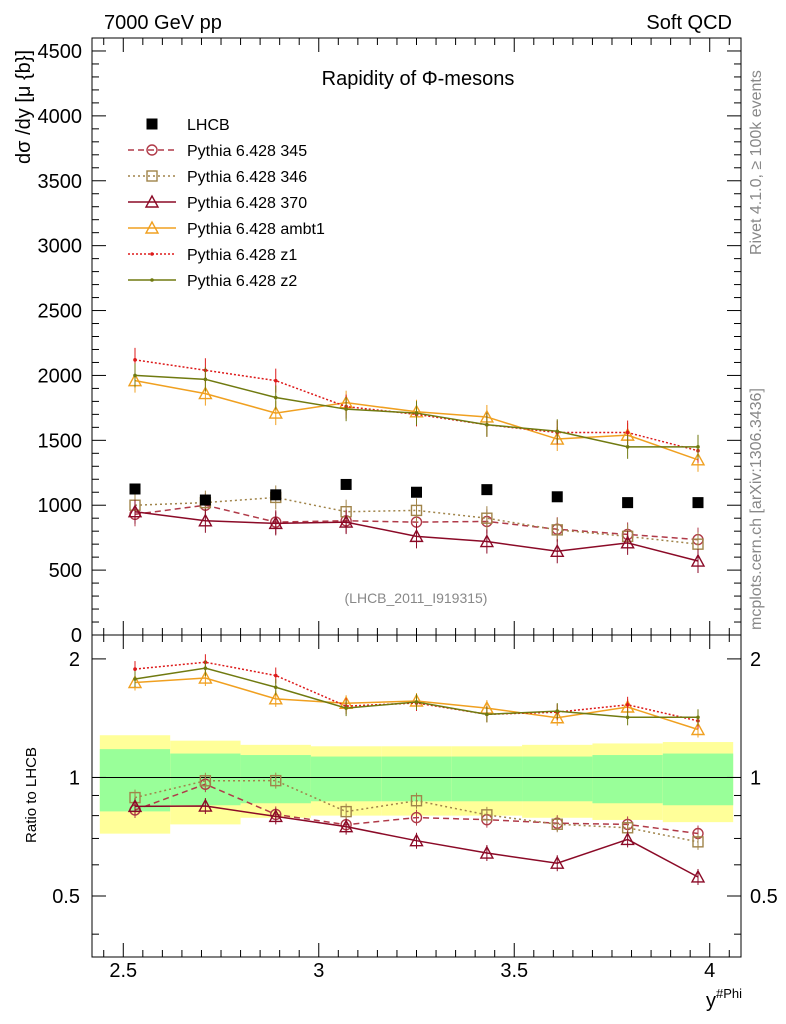 This screenshot has height=1024, width=786. I want to click on y-tick-label: 500, so click(65, 571).